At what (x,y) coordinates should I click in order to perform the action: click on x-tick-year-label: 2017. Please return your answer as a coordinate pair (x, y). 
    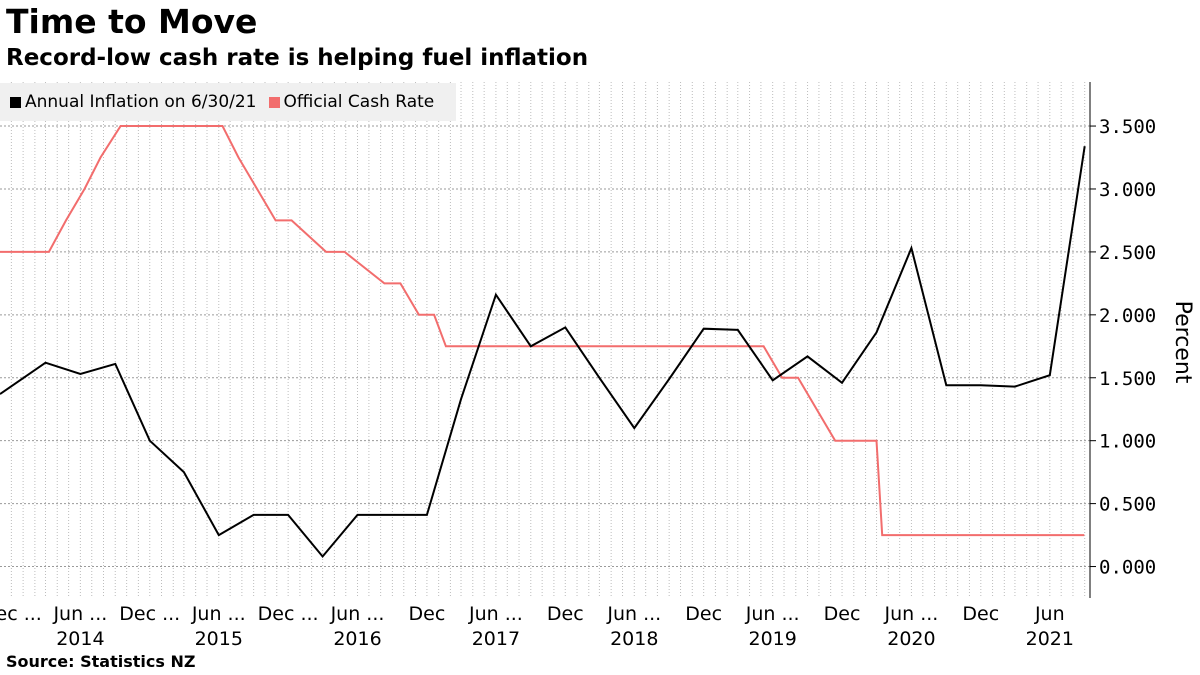
    Looking at the image, I should click on (496, 639).